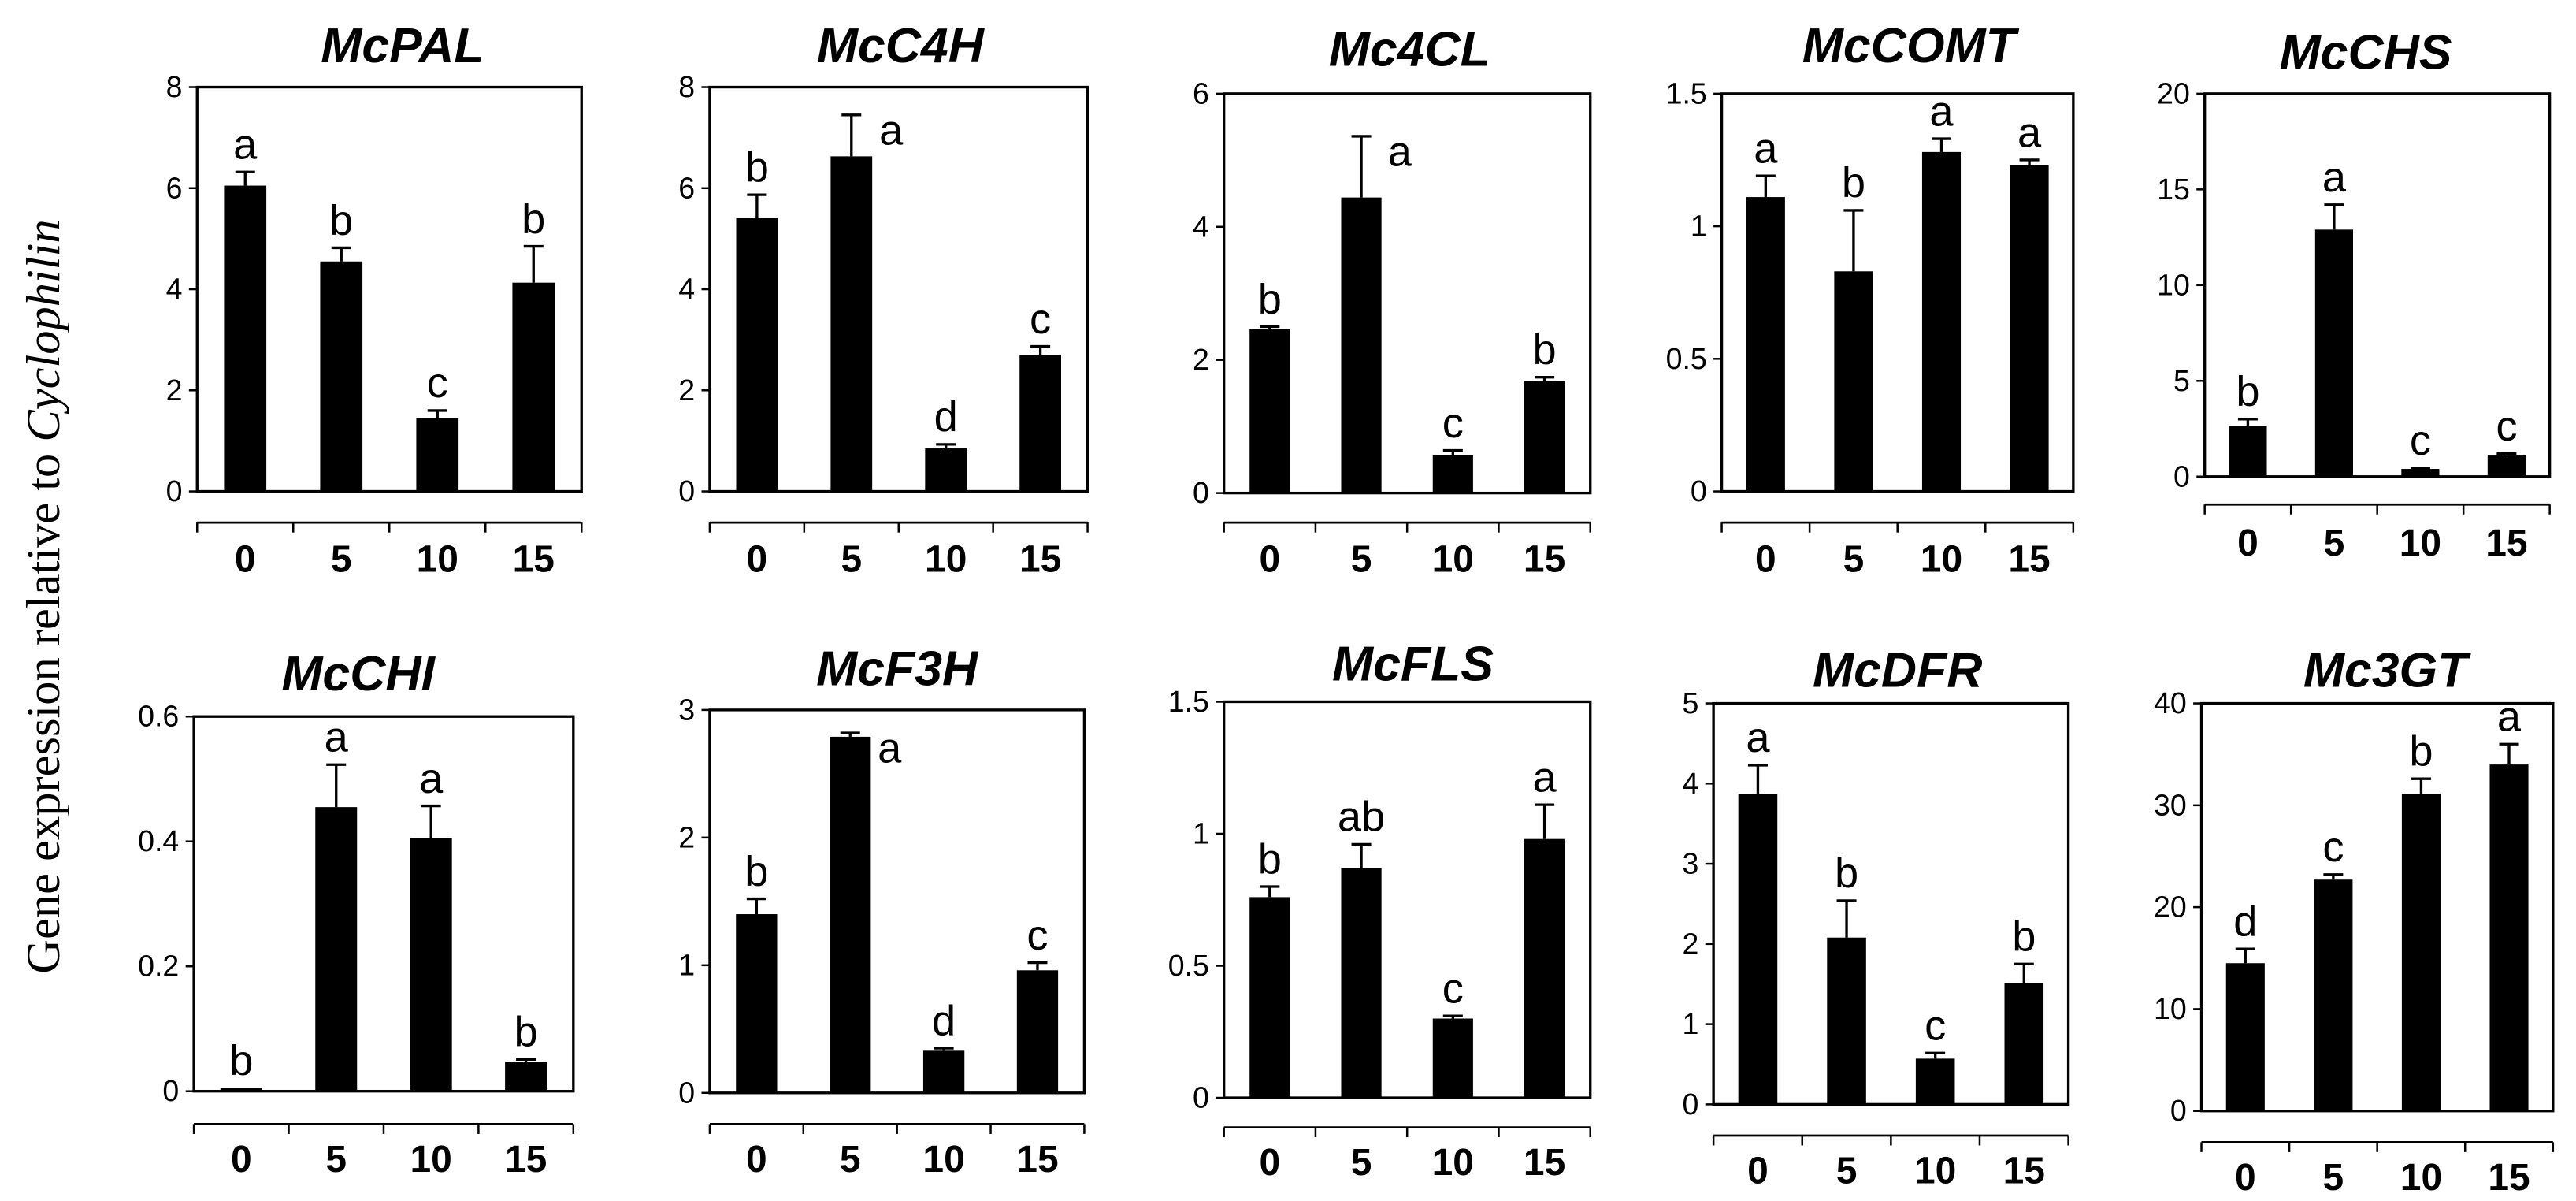 The height and width of the screenshot is (1201, 2576). Describe the element at coordinates (158, 966) in the screenshot. I see `y-tick-label: 0.2` at that location.